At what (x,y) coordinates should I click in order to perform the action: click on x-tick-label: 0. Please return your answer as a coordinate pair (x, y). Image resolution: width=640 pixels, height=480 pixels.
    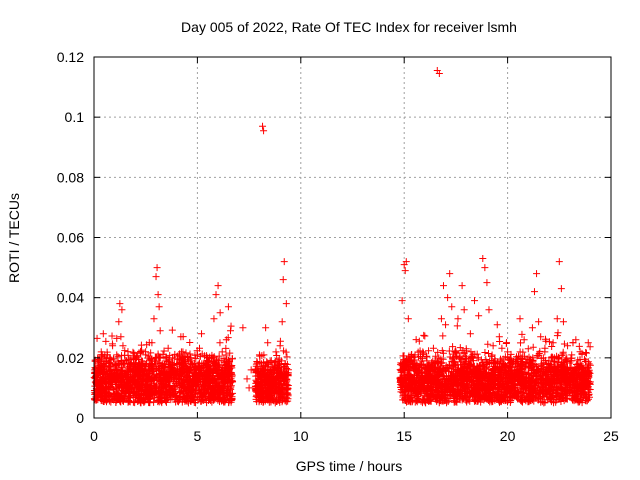
    Looking at the image, I should click on (94, 436).